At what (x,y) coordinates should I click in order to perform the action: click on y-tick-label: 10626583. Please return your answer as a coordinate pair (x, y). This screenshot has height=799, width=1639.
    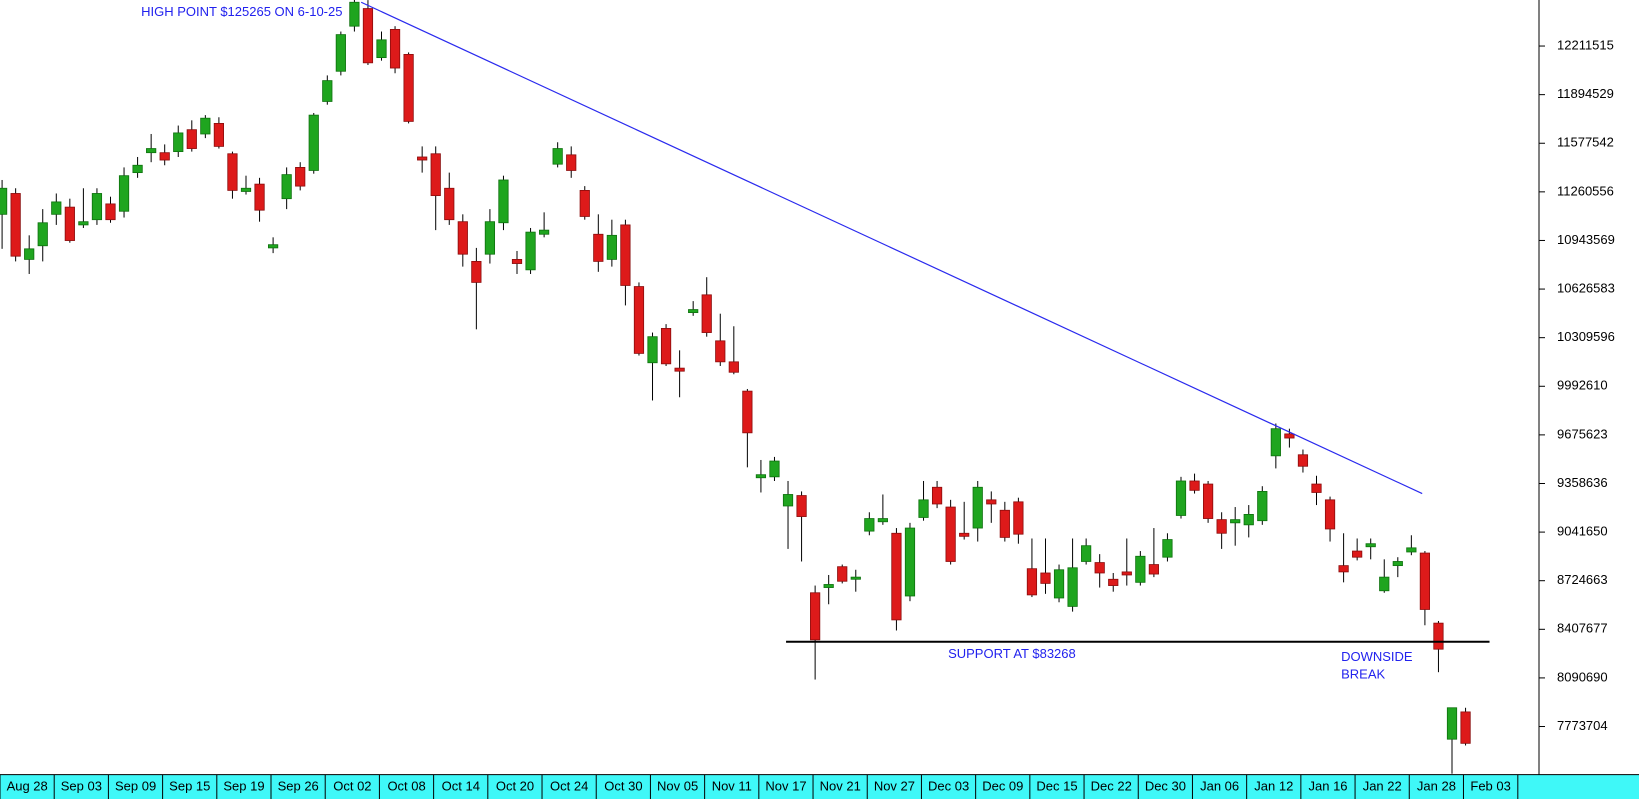
    Looking at the image, I should click on (1586, 288).